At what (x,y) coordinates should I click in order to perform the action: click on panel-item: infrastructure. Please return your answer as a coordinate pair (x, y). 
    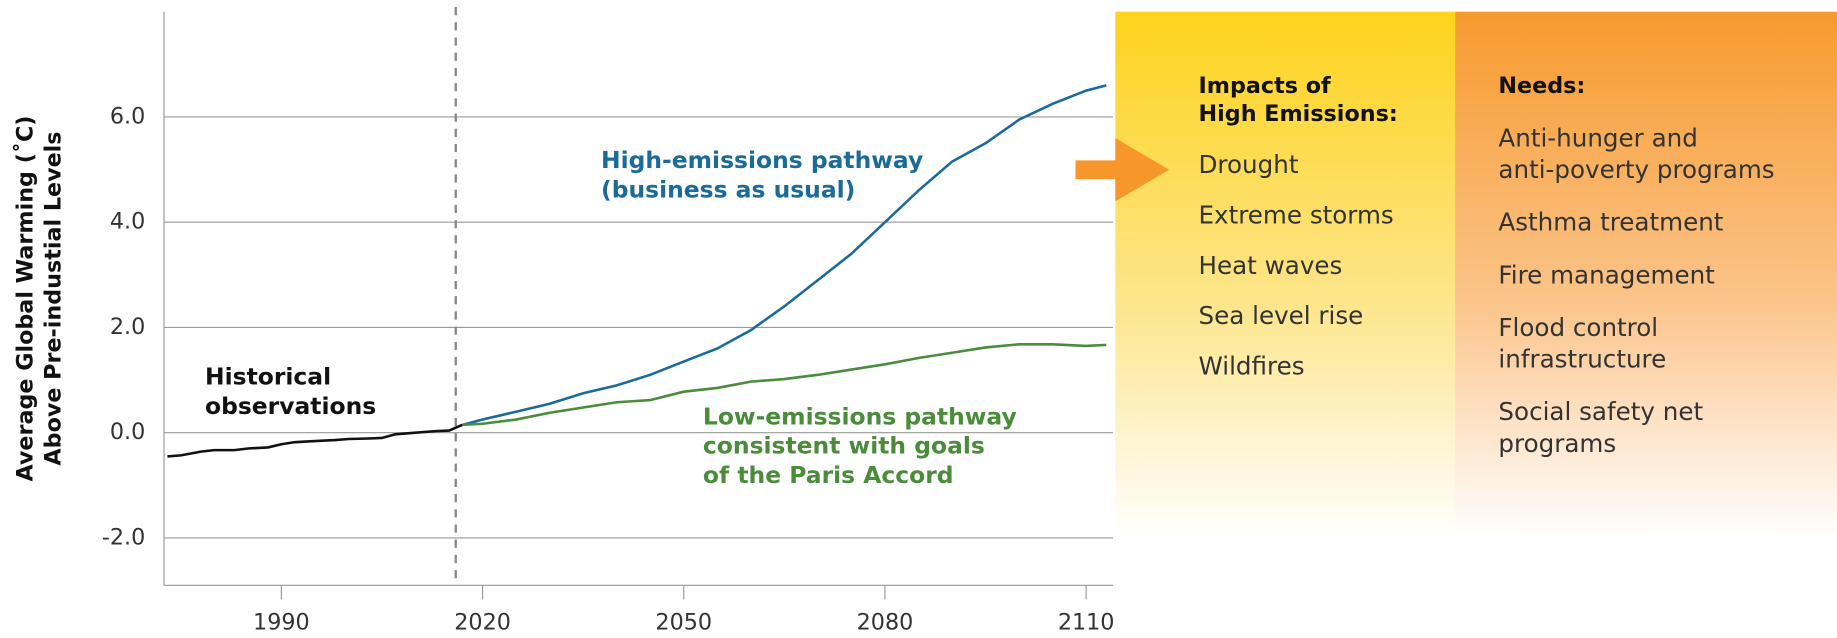
    Looking at the image, I should click on (1582, 359).